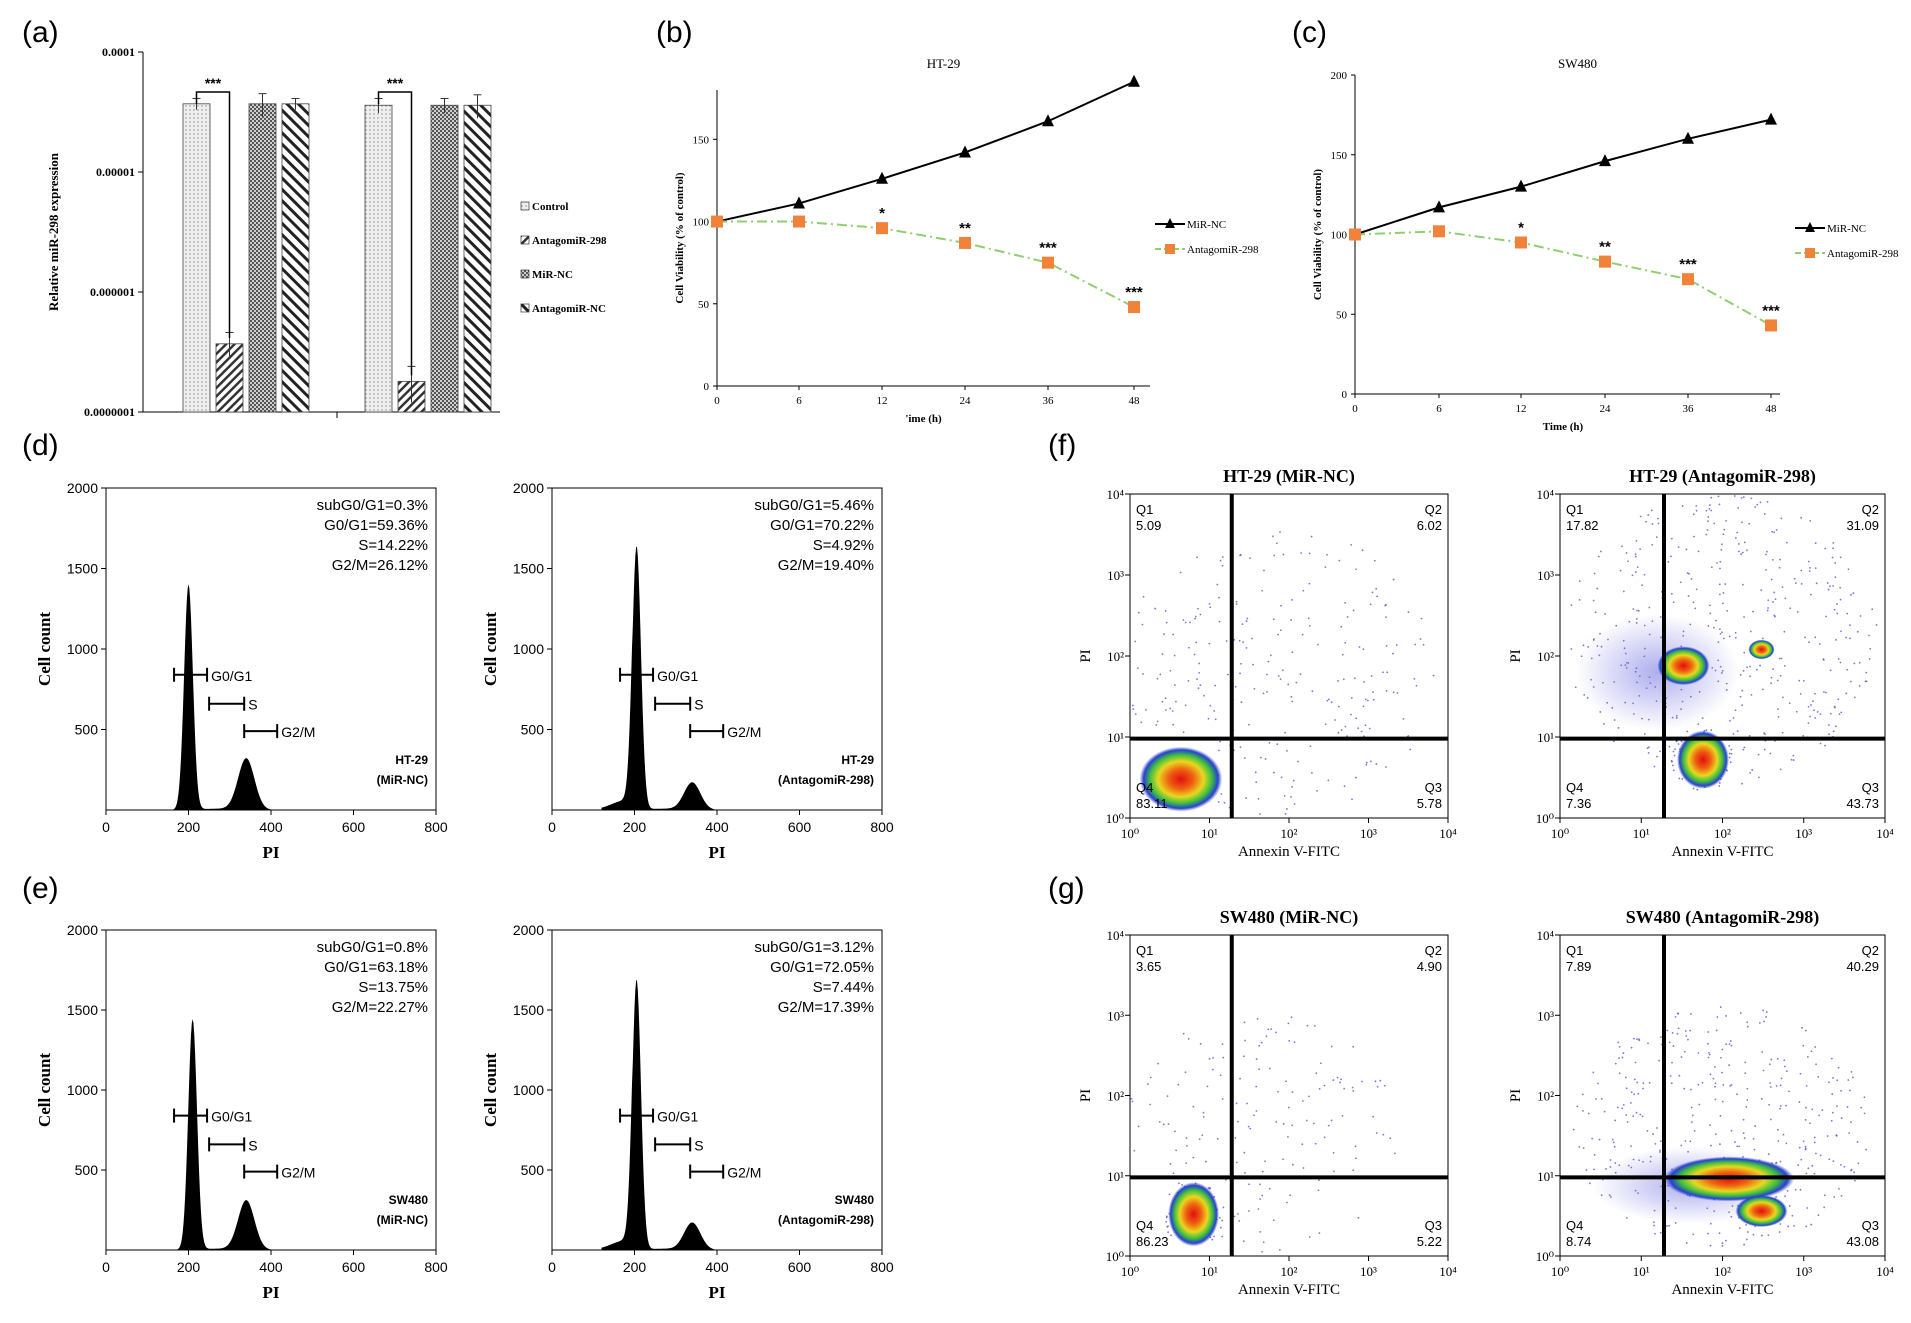 The width and height of the screenshot is (1911, 1323). What do you see at coordinates (1722, 476) in the screenshot?
I see `plot-title: HT-29 (AntagomiR-298)` at bounding box center [1722, 476].